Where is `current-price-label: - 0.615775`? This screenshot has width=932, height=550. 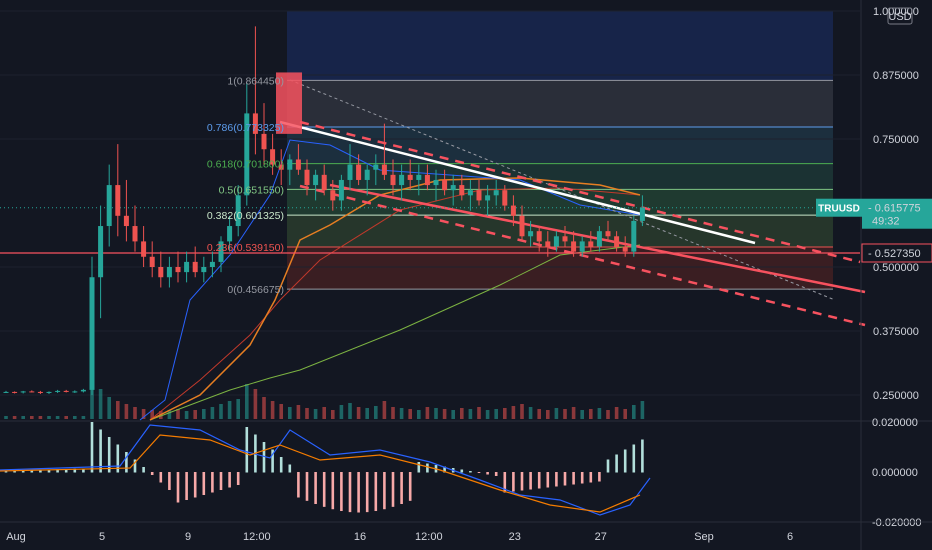
current-price-label: - 0.615775 is located at coordinates (894, 209).